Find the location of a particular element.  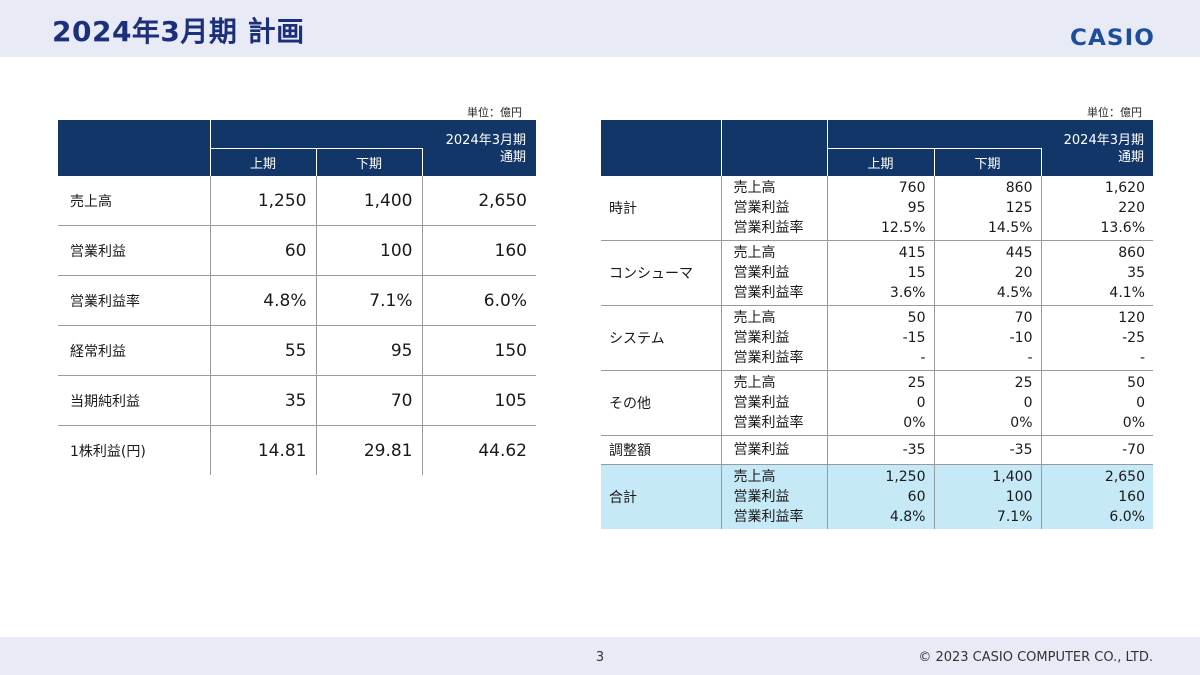

full-value-cell: 120 -25 - is located at coordinates (1097, 338).